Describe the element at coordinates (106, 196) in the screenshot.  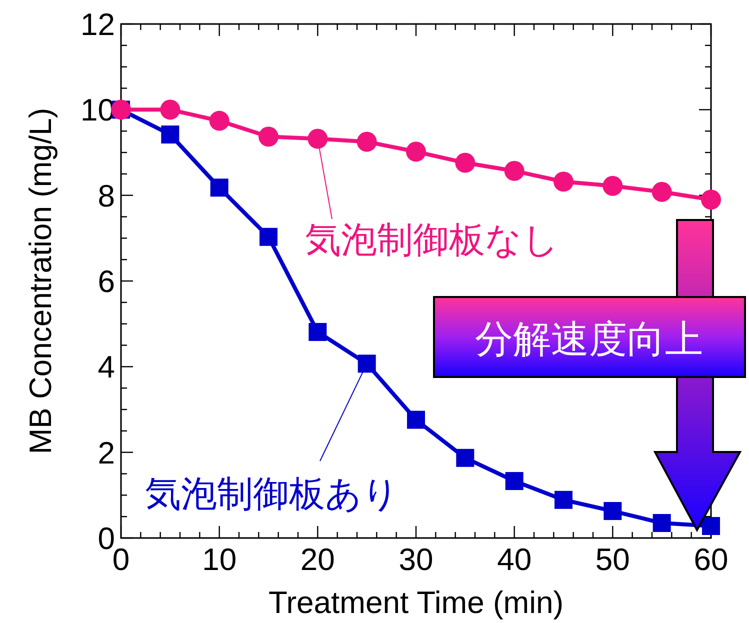
I see `y-tick-label: 8` at that location.